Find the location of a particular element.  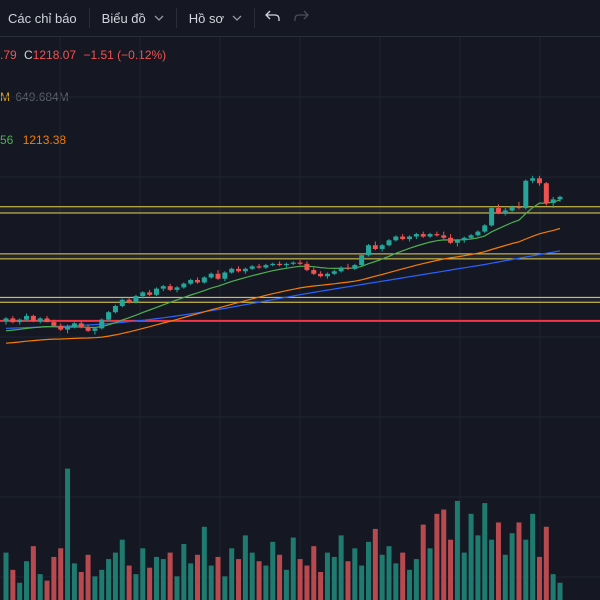

ma-long-line is located at coordinates (283, 289).